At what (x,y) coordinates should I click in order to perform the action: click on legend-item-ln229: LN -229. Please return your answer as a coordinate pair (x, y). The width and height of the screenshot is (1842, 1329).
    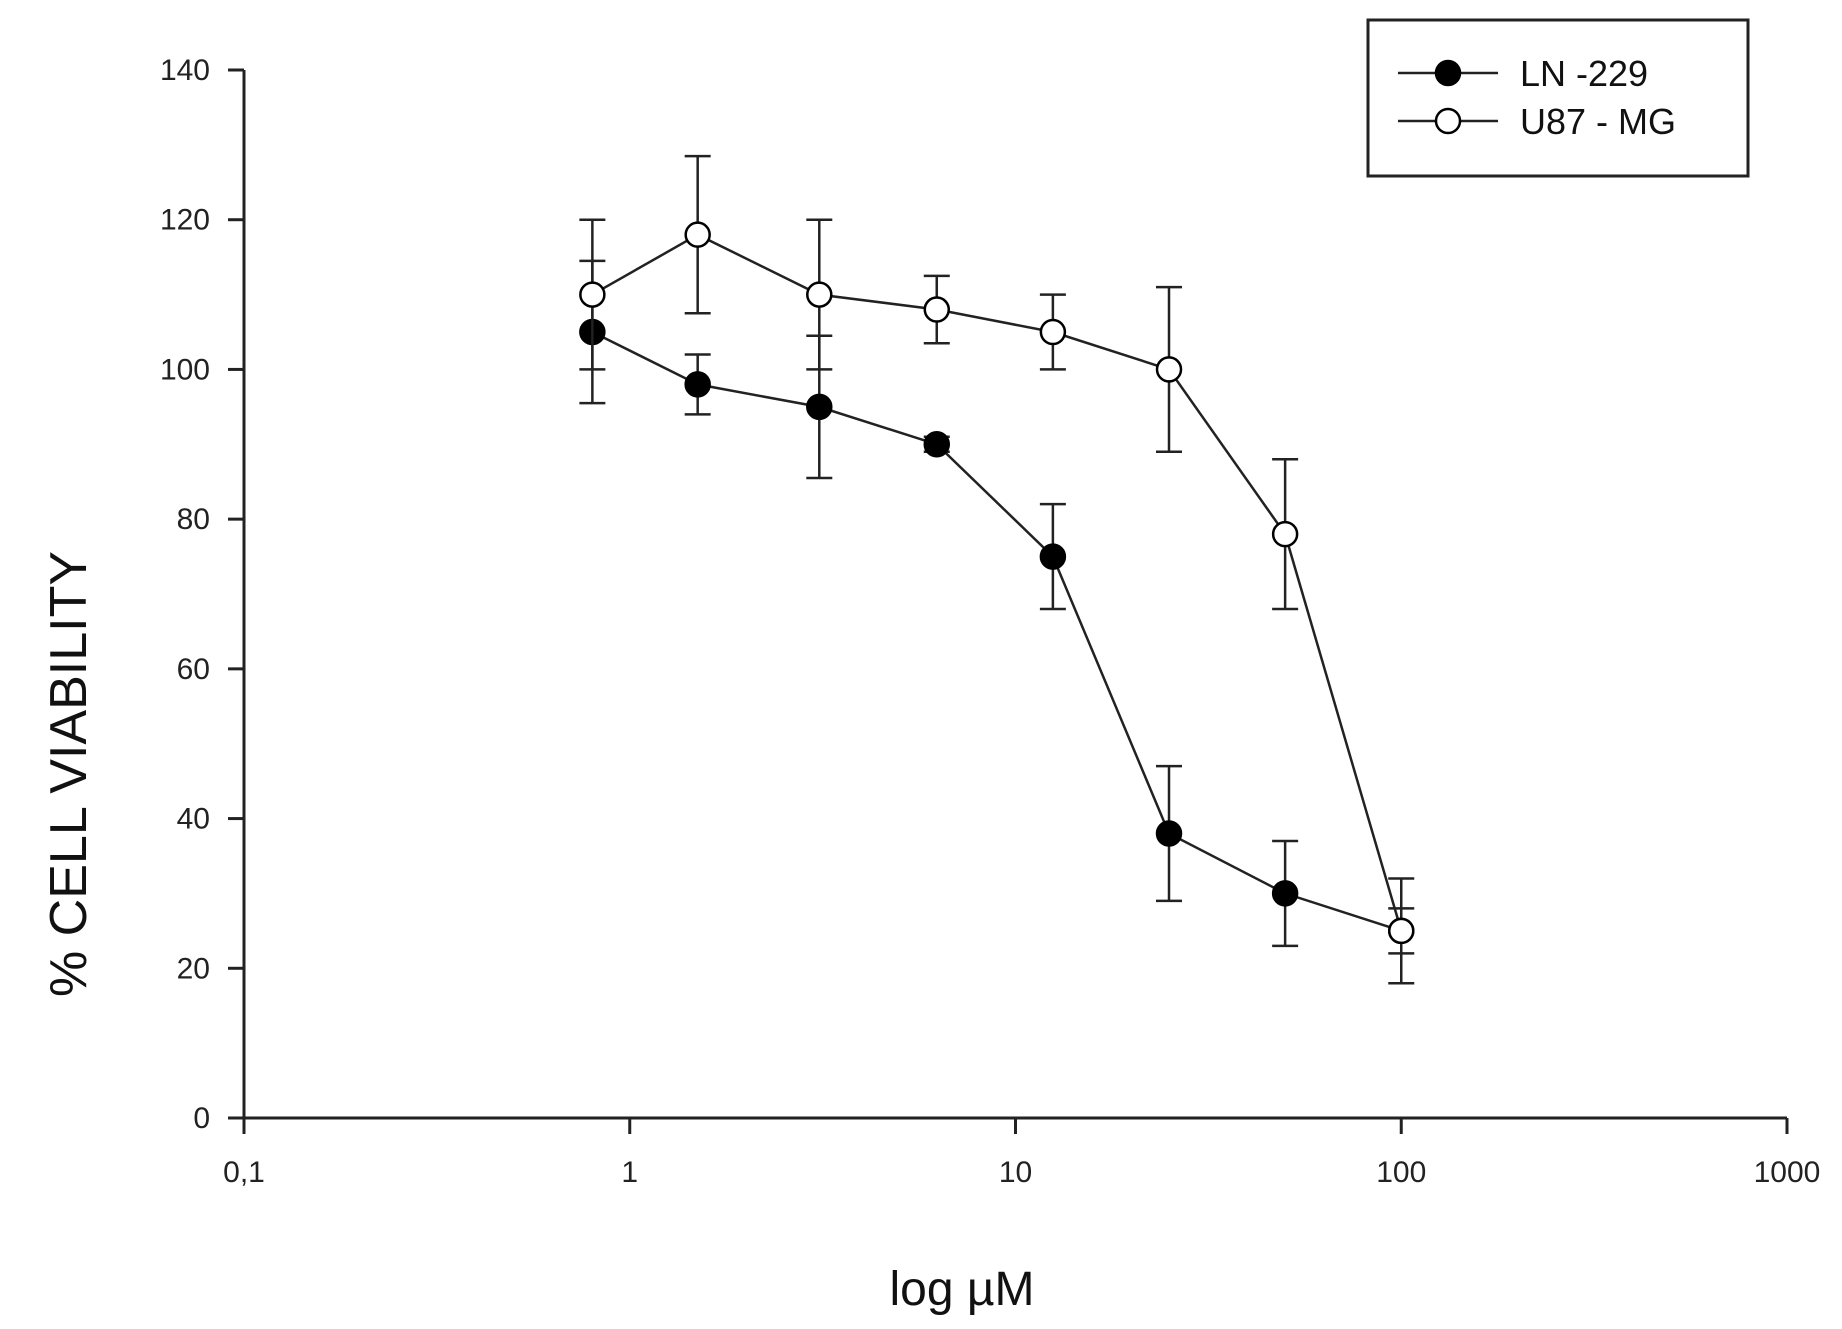
    Looking at the image, I should click on (1523, 73).